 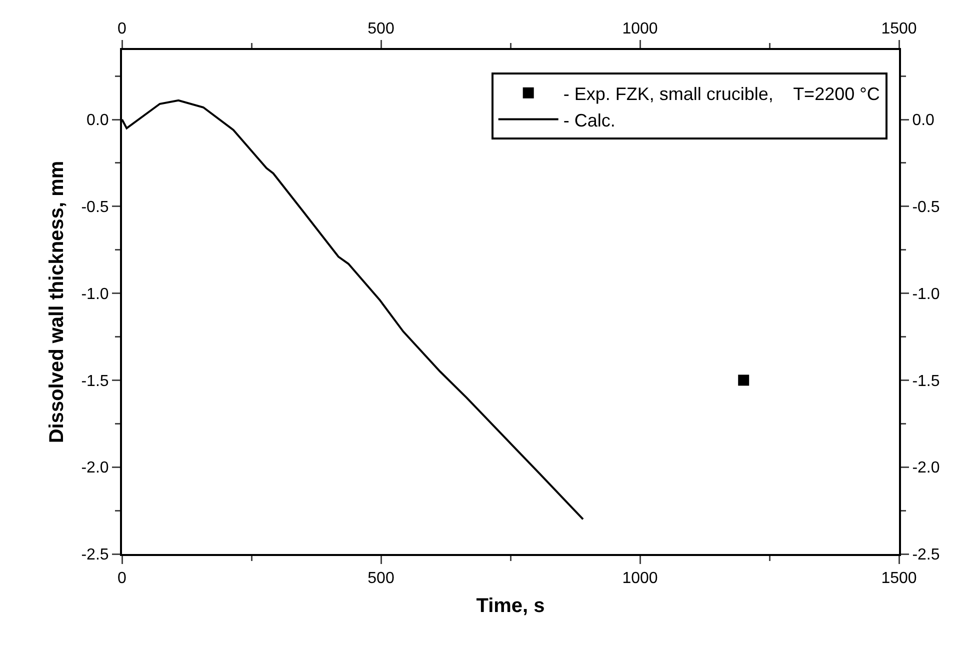 What do you see at coordinates (923, 121) in the screenshot?
I see `y2-tick-label: 0.0` at bounding box center [923, 121].